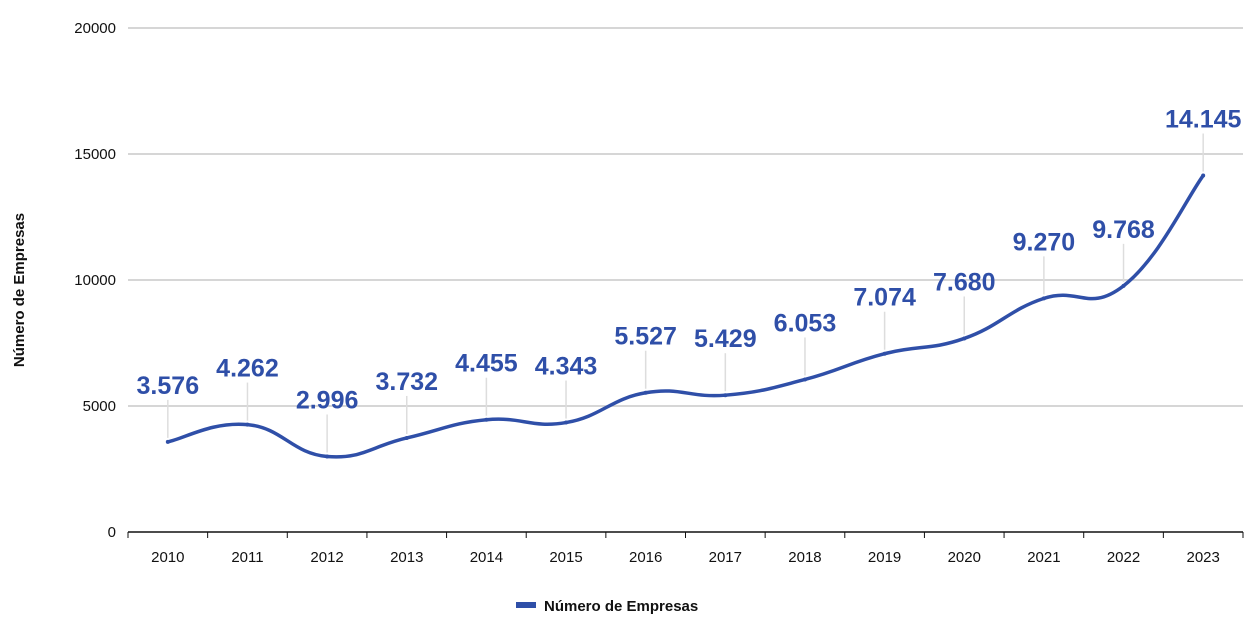  I want to click on x-tick-label: 2014, so click(486, 557).